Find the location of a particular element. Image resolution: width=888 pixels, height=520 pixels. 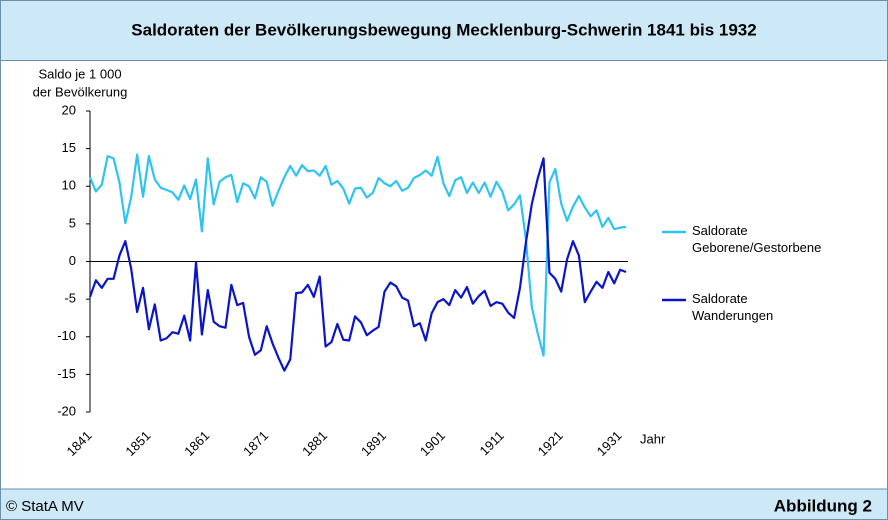

y-tick-label: 20 is located at coordinates (69, 109).